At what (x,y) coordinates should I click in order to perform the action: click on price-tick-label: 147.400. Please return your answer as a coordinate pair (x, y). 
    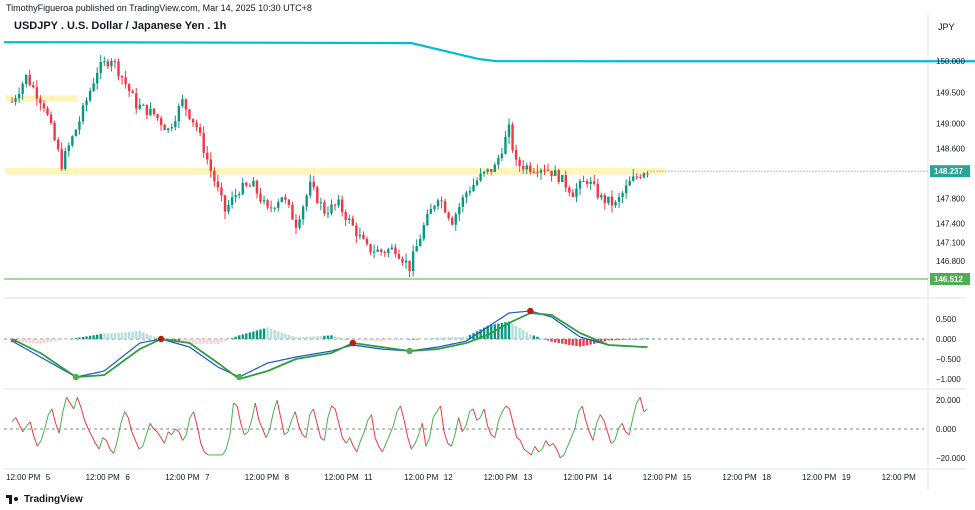
    Looking at the image, I should click on (950, 224).